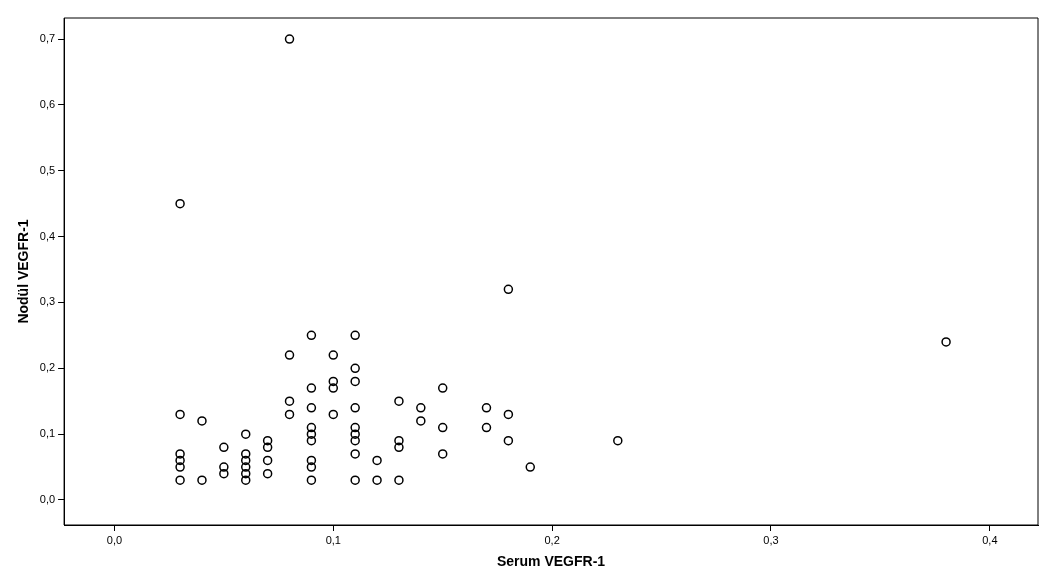 Image resolution: width=1052 pixels, height=587 pixels. I want to click on x-tick-label: 0,2, so click(552, 539).